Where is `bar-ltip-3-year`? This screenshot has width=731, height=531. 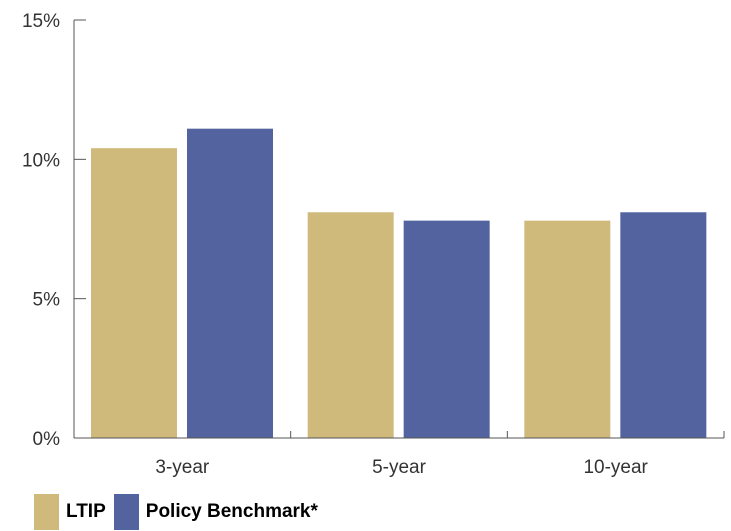 bar-ltip-3-year is located at coordinates (134, 293).